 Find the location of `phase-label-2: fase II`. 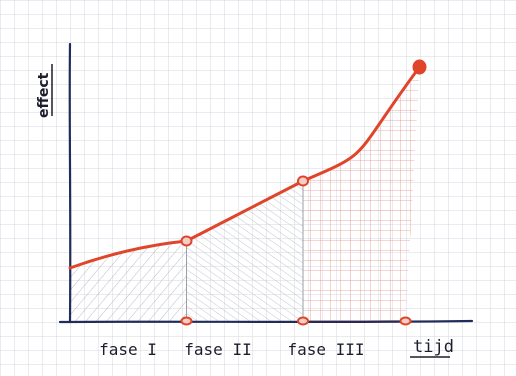

phase-label-2: fase II is located at coordinates (217, 349).